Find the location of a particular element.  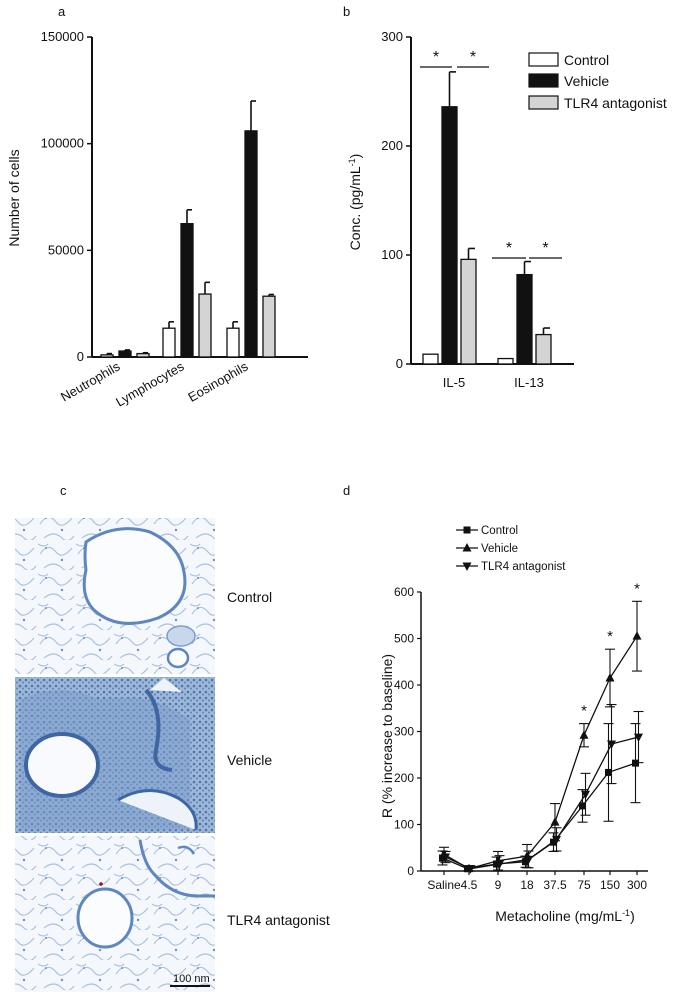

chart-b-xtick-label: IL-13 is located at coordinates (529, 382).